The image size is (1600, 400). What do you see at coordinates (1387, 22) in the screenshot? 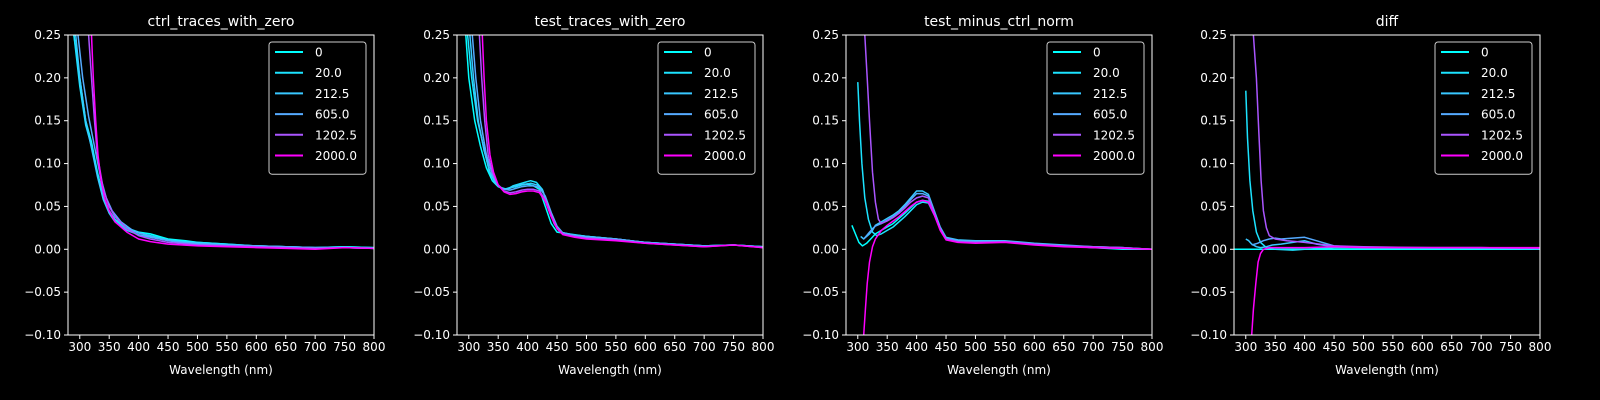
I see `chart-title: diff` at bounding box center [1387, 22].